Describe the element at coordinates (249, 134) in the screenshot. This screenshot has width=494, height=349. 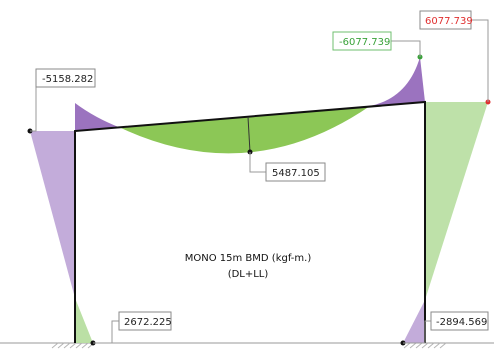
I see `midspan-marker-line` at that location.